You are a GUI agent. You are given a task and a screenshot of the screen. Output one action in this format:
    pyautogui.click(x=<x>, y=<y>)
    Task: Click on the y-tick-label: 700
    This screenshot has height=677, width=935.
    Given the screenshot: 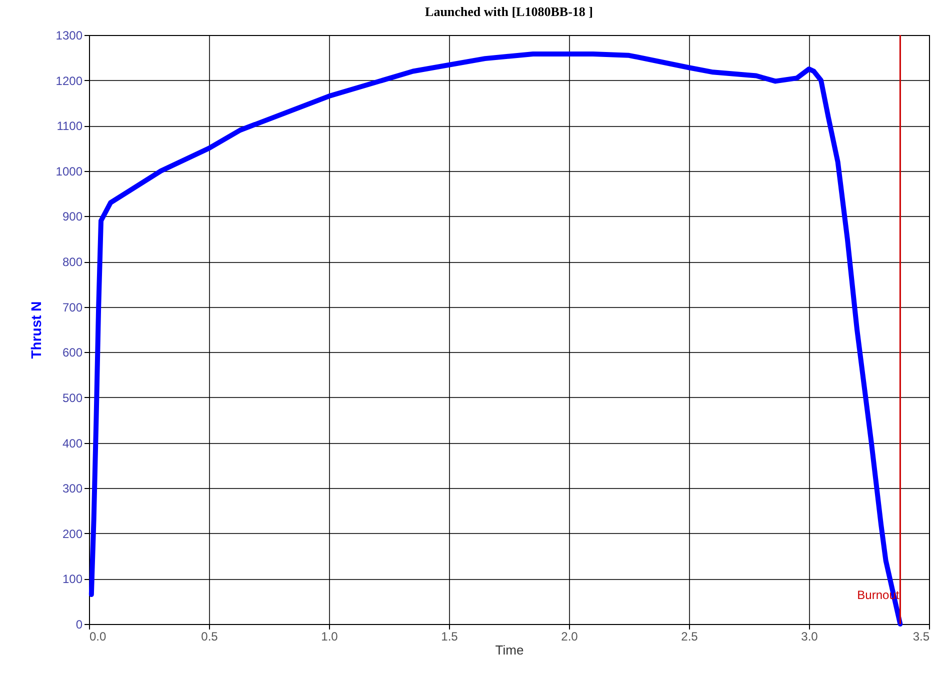 What is the action you would take?
    pyautogui.click(x=72, y=307)
    